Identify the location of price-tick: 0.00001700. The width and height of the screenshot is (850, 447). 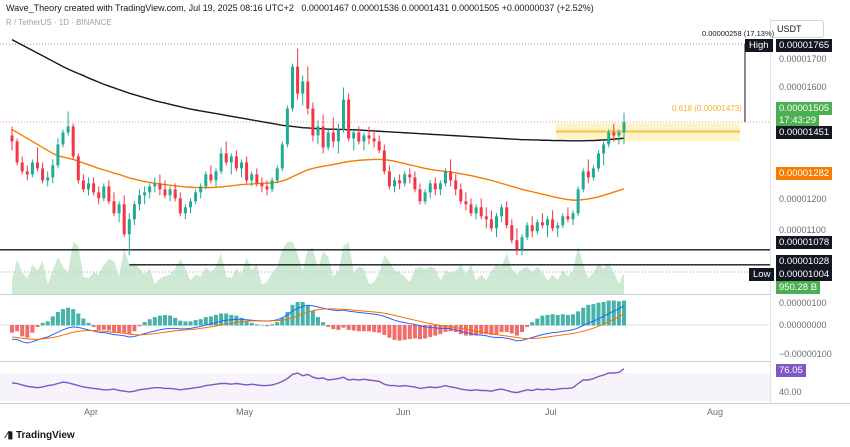
(803, 59).